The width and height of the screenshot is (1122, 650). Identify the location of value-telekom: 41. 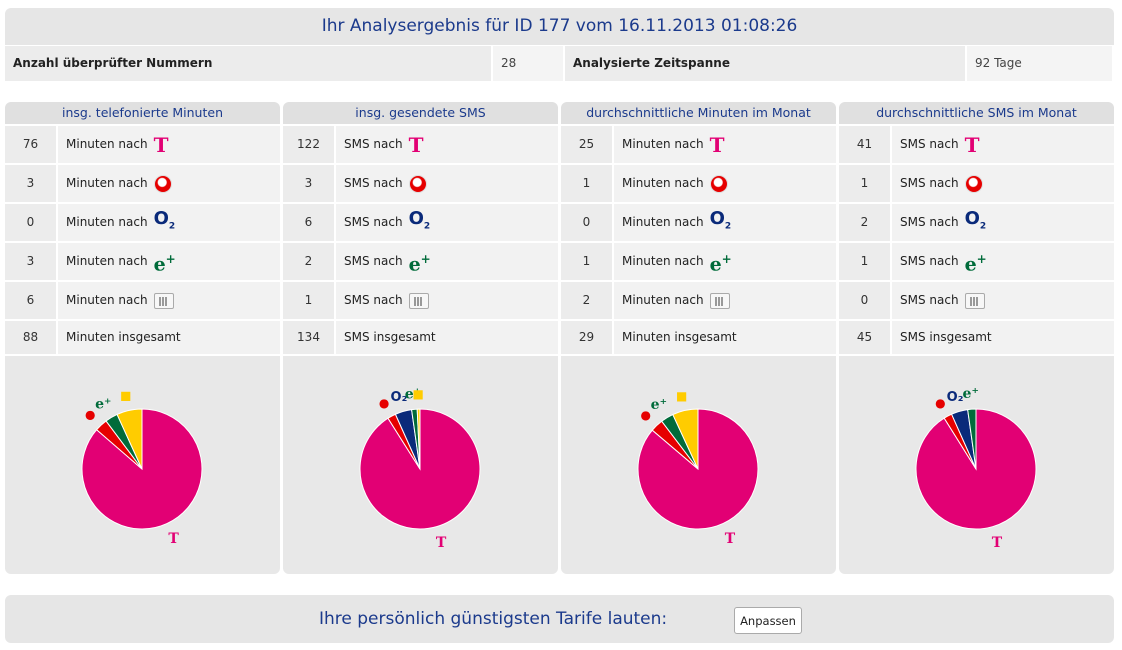
(865, 144).